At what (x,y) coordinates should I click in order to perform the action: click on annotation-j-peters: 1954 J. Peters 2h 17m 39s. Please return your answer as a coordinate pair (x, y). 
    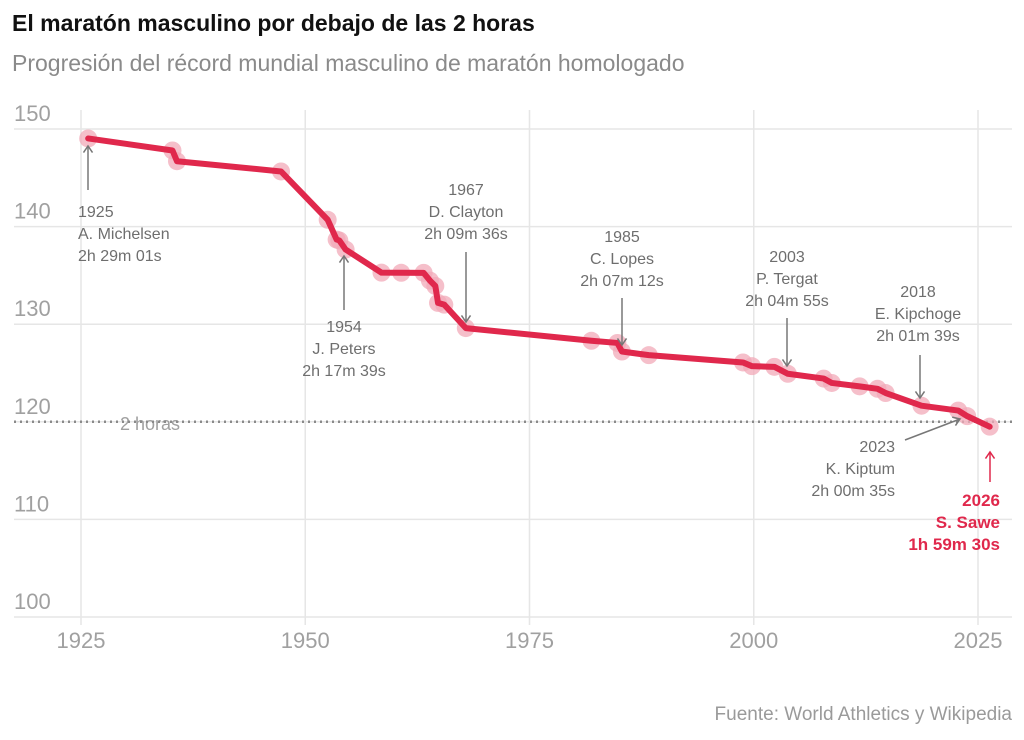
    Looking at the image, I should click on (344, 317).